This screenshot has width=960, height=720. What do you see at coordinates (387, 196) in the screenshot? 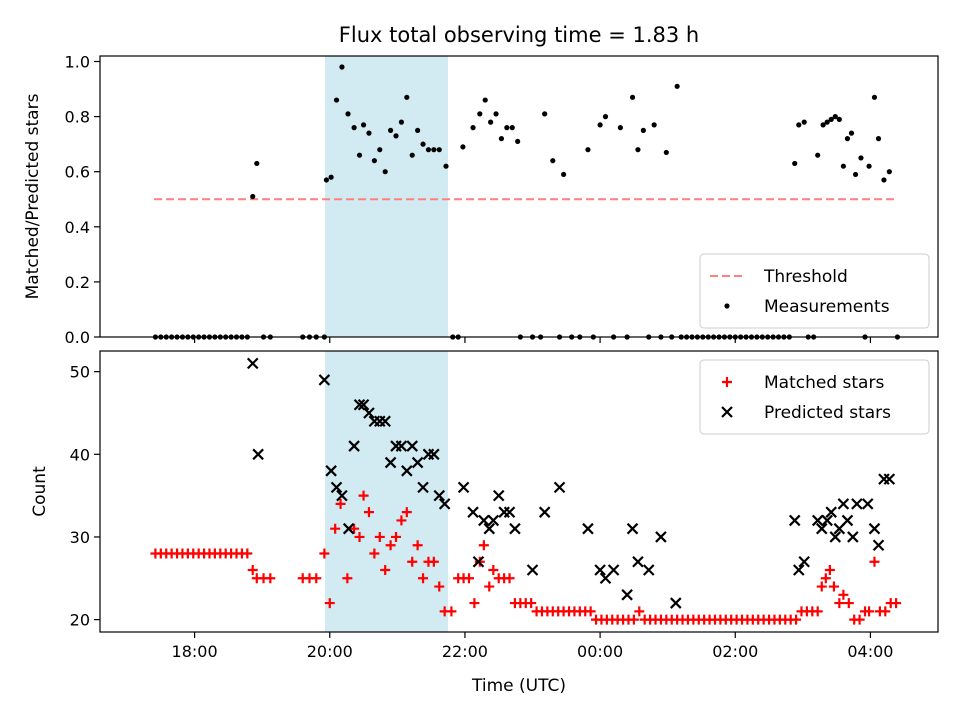
I see `shaded-interval` at bounding box center [387, 196].